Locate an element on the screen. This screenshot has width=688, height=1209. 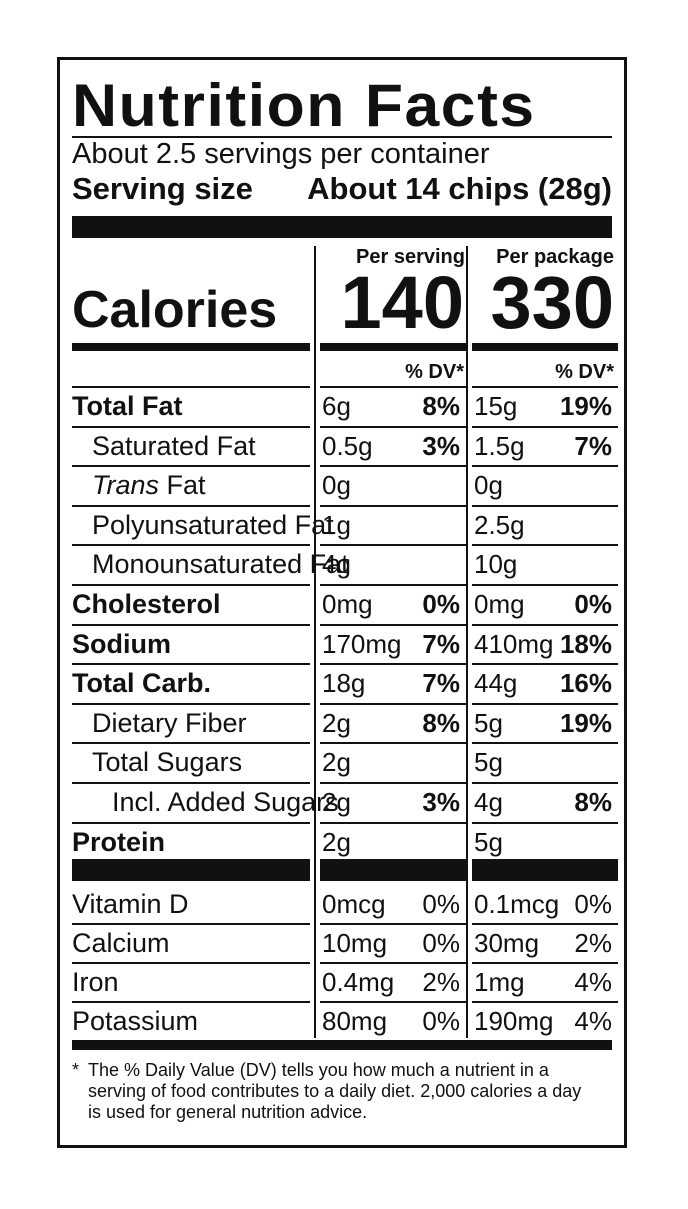
nutrient-row: Total Carb. 18g 7% 44g 16% is located at coordinates (342, 682).